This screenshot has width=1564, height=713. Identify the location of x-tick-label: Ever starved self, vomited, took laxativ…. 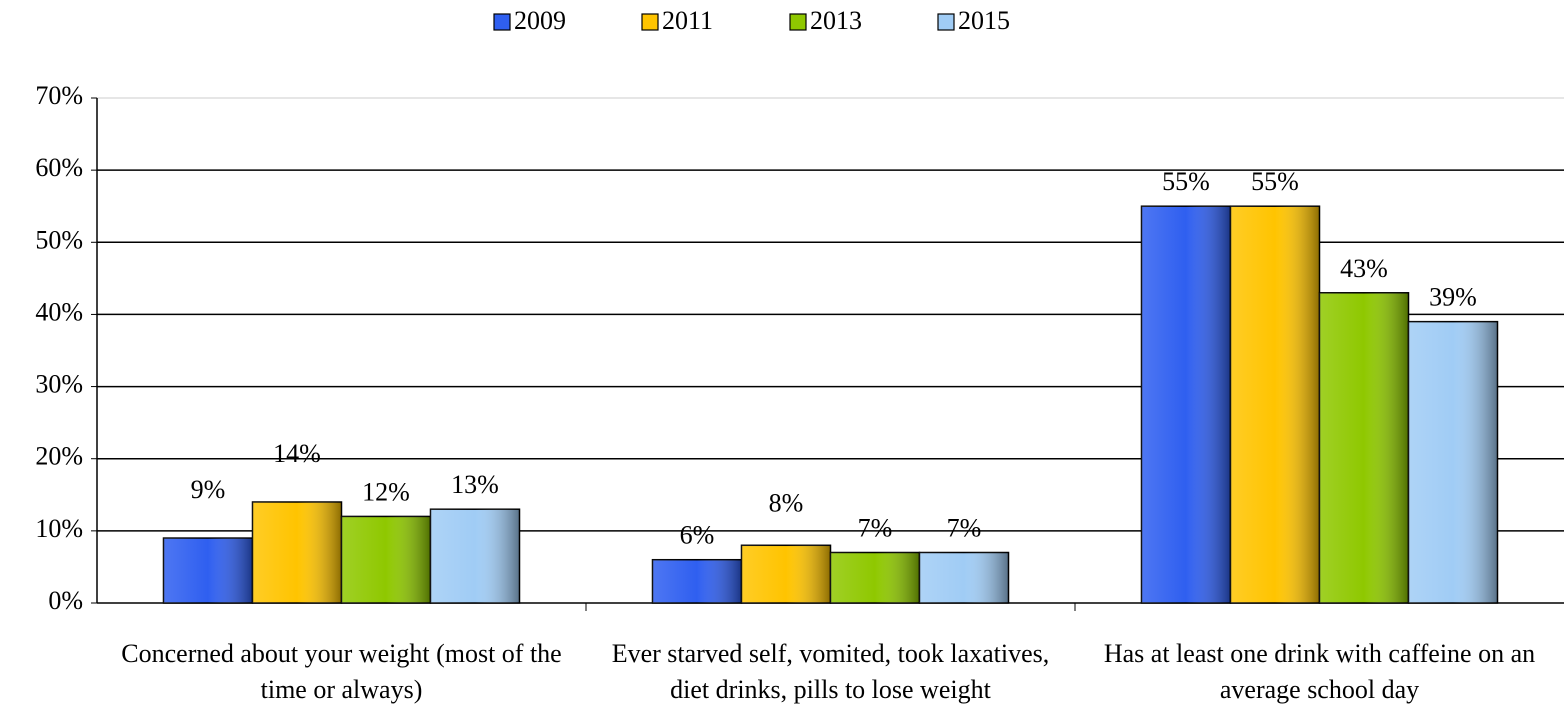
(830, 671).